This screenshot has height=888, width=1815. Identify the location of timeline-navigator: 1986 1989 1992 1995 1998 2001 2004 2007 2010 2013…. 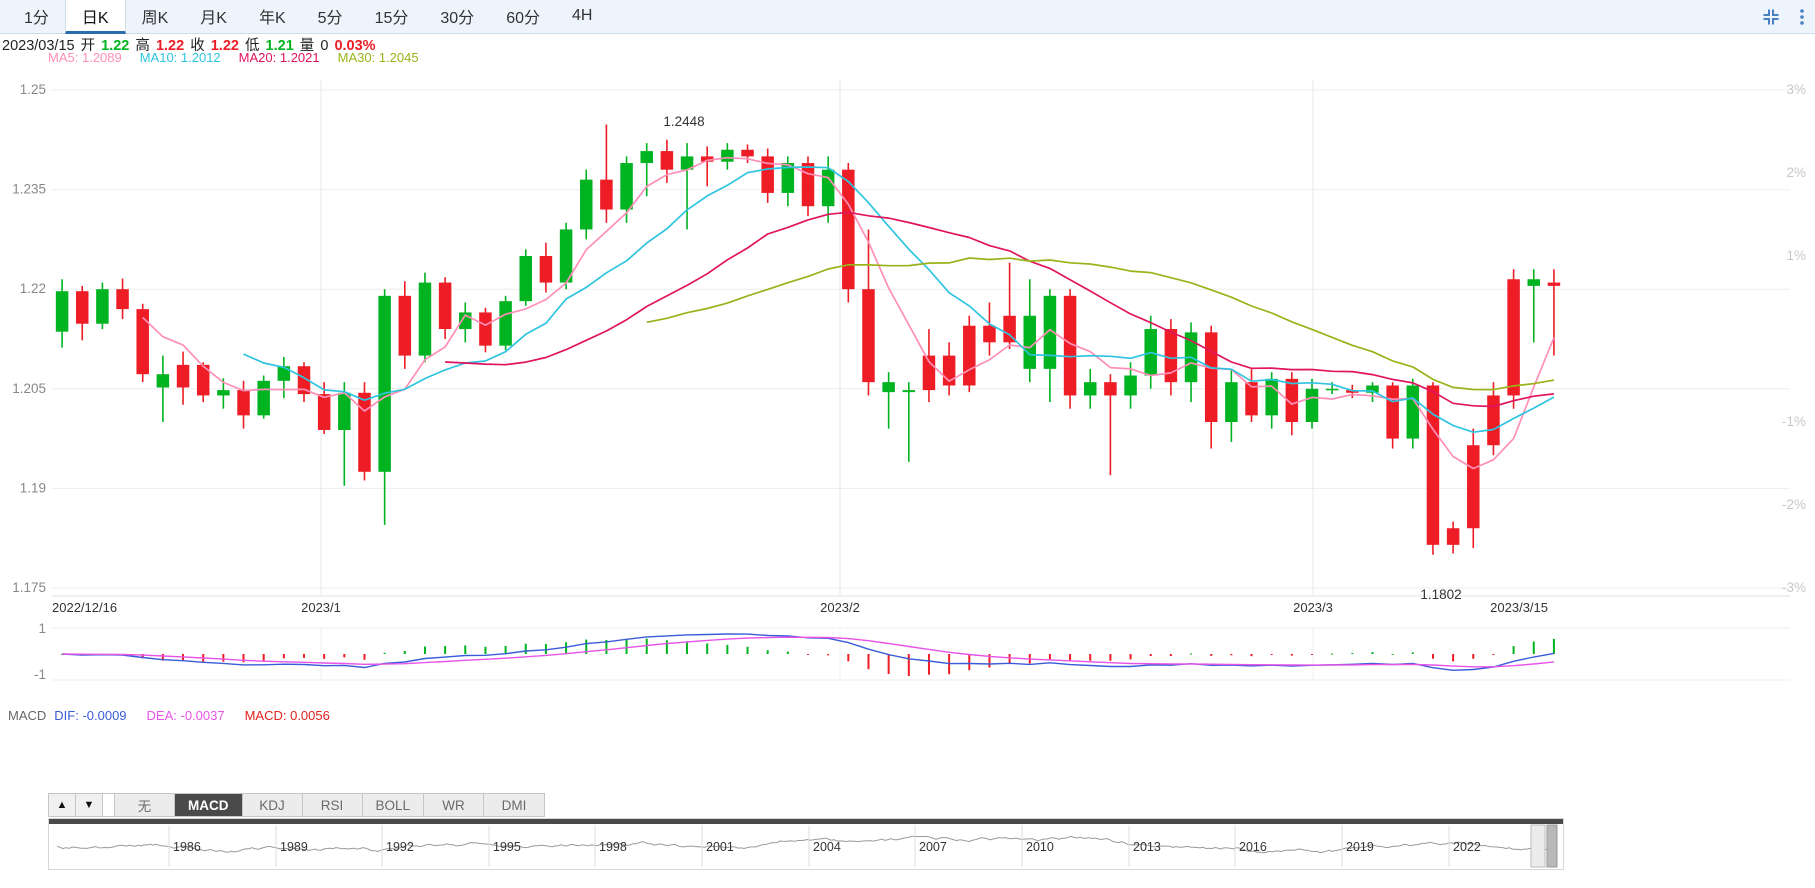
(806, 844).